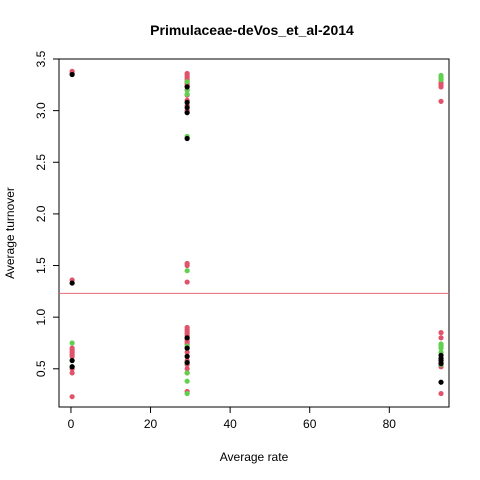  I want to click on y-tick-label: 2.0, so click(41, 213).